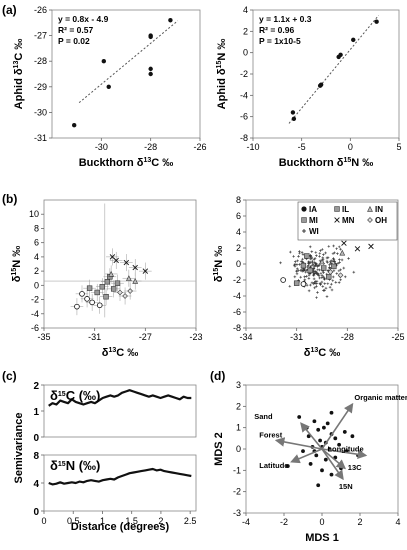  What do you see at coordinates (75, 465) in the screenshot?
I see `c-bottom-title: δ15N (‰)` at bounding box center [75, 465].